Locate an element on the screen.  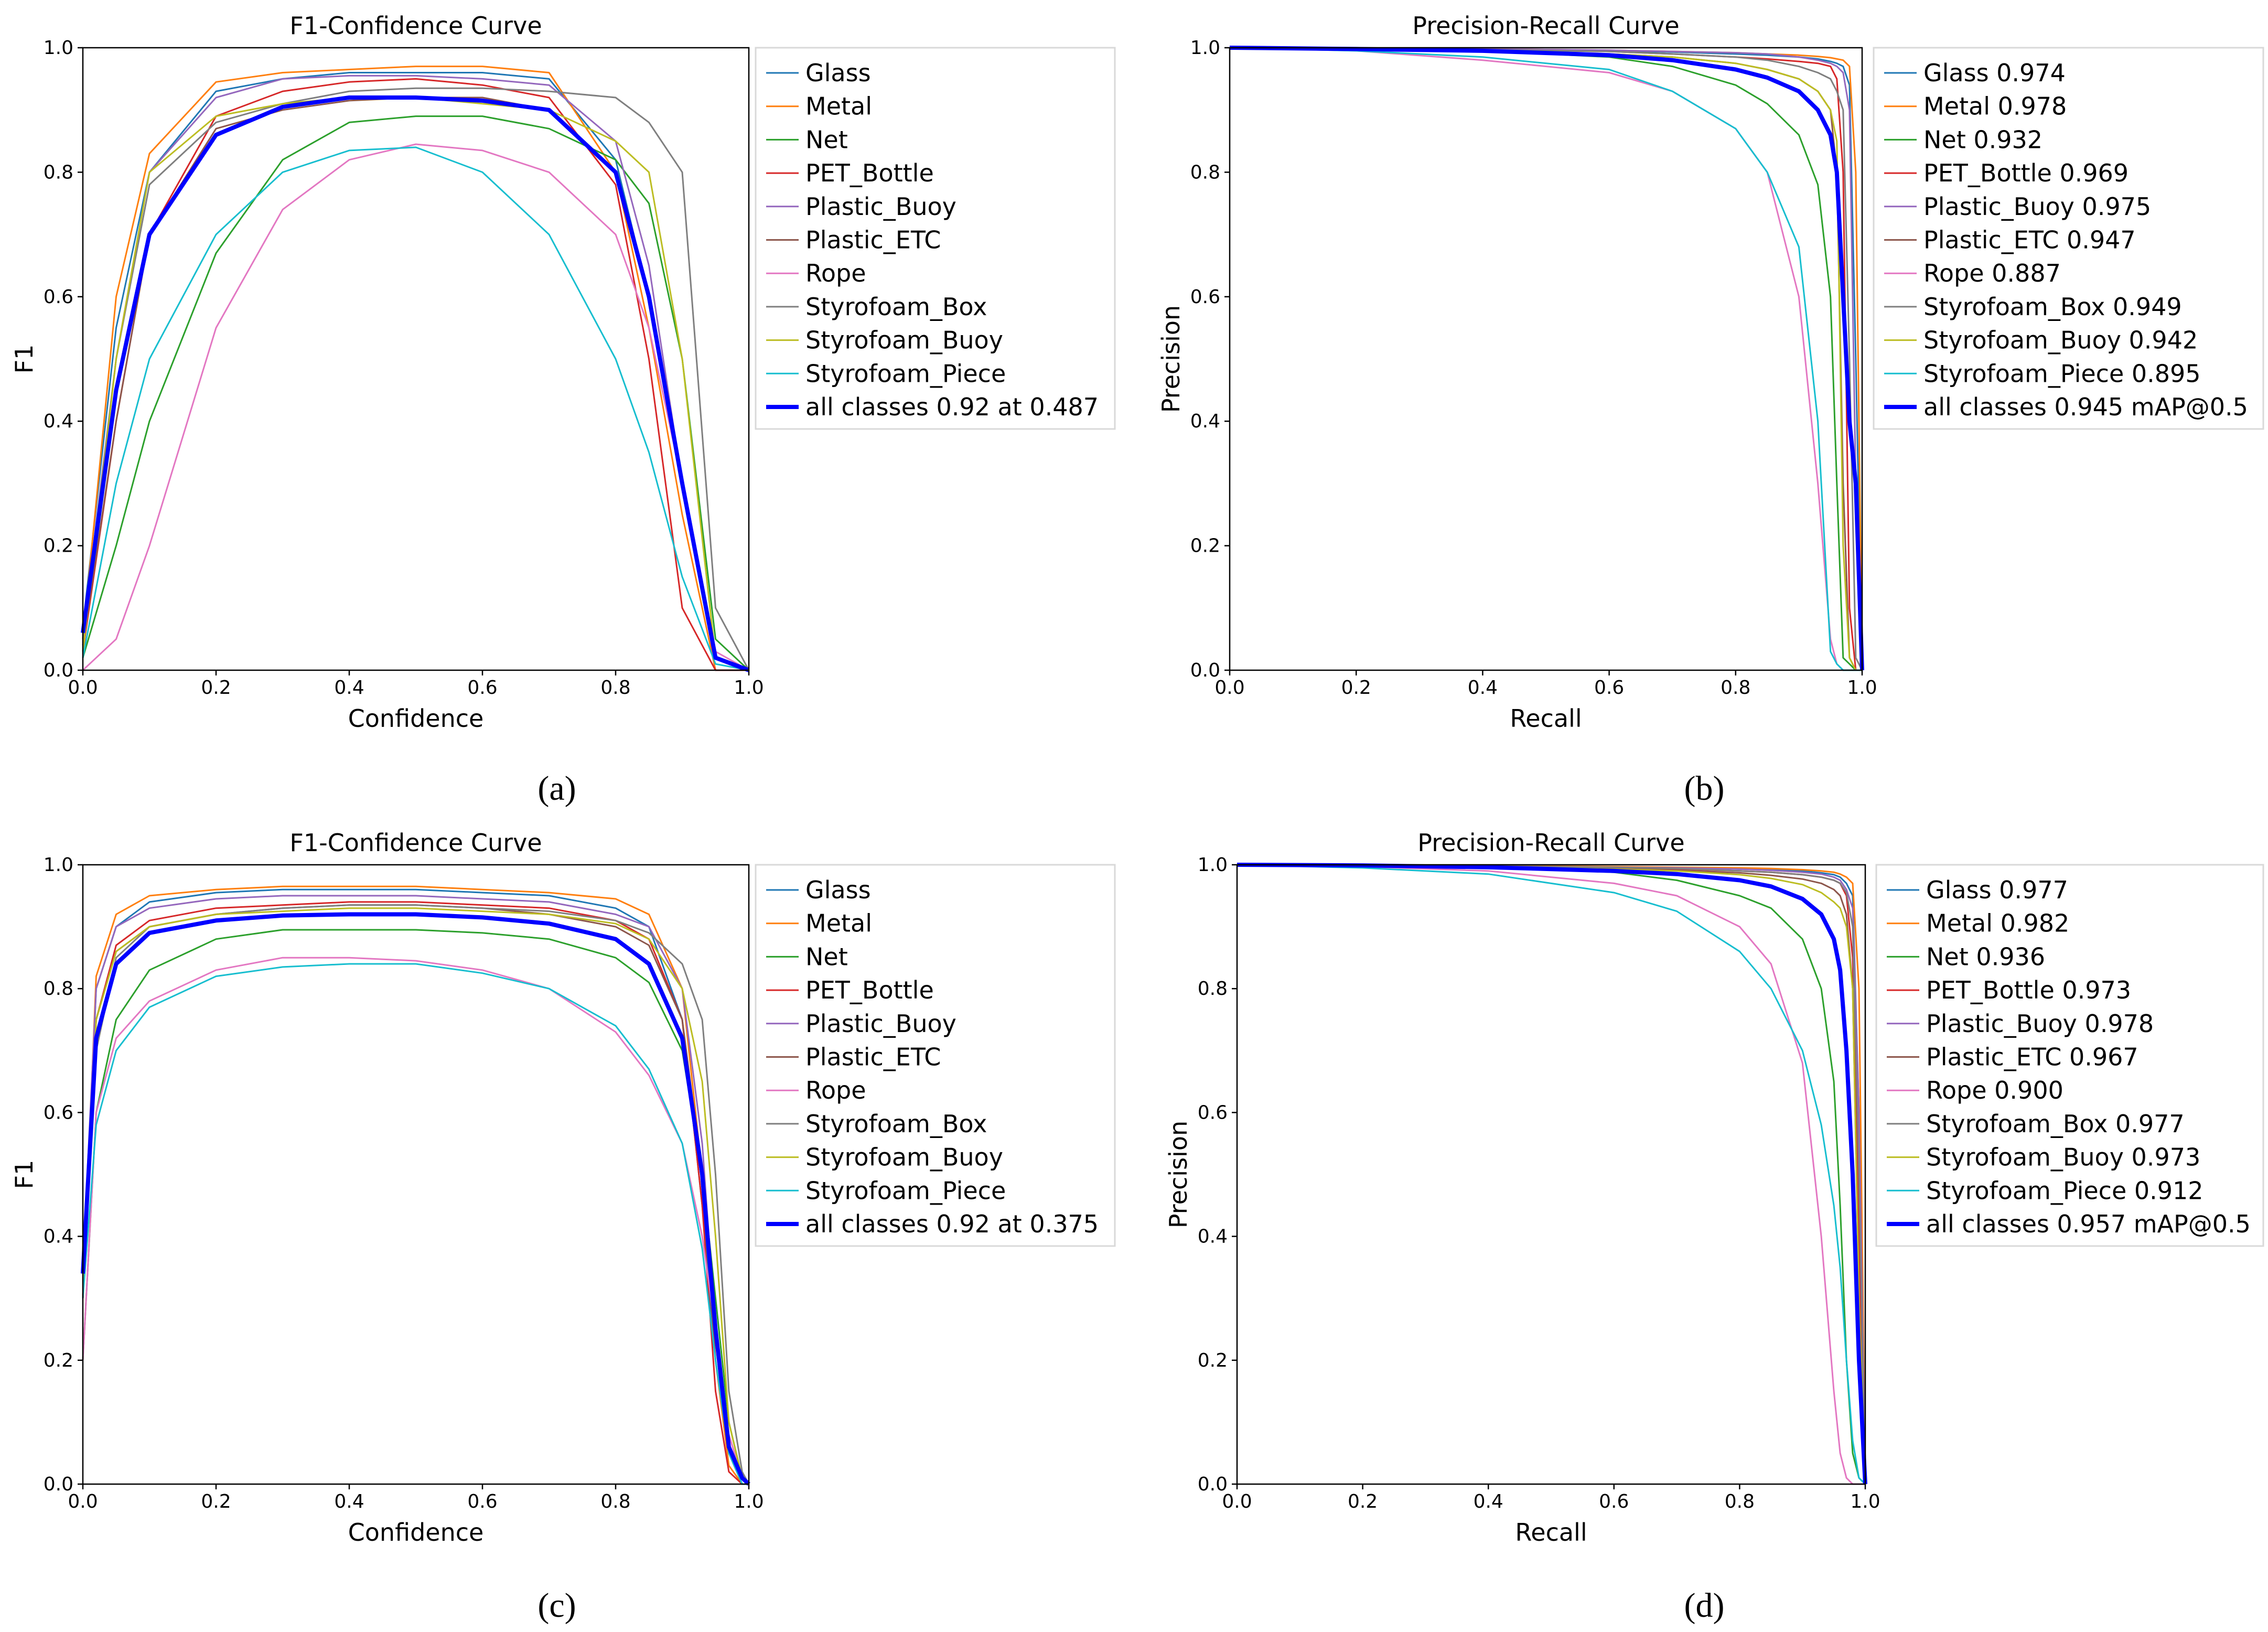
legend-item: Styrofoam_Piece is located at coordinates (886, 373).